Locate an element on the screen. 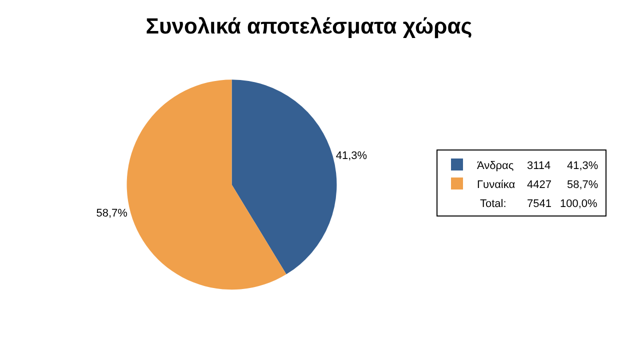  text: Total: is located at coordinates (493, 204).